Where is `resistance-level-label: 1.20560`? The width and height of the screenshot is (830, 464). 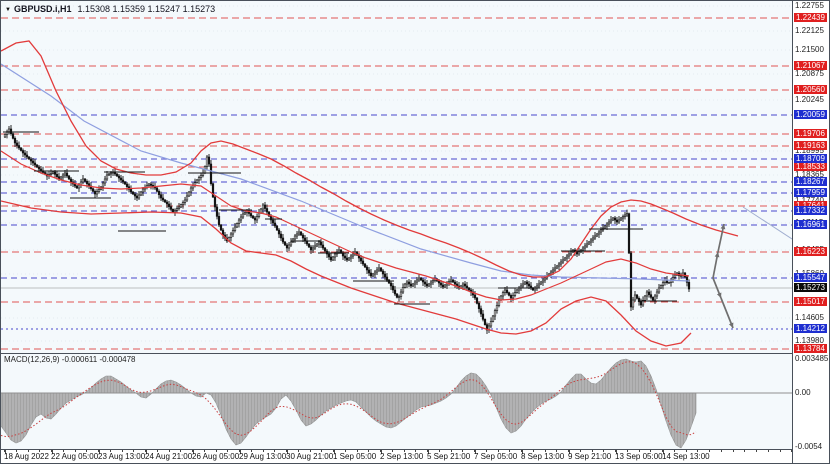 resistance-level-label: 1.20560 is located at coordinates (810, 89).